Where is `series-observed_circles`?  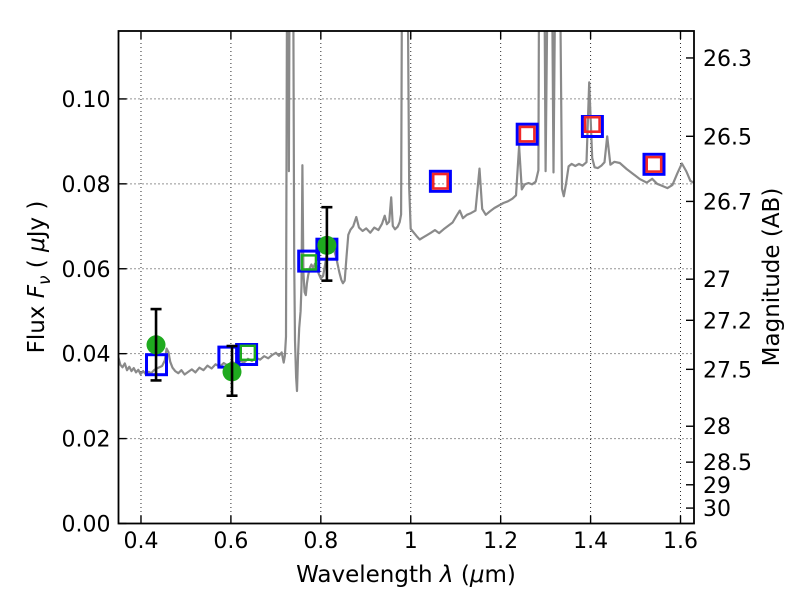
series-observed_circles is located at coordinates (241, 301).